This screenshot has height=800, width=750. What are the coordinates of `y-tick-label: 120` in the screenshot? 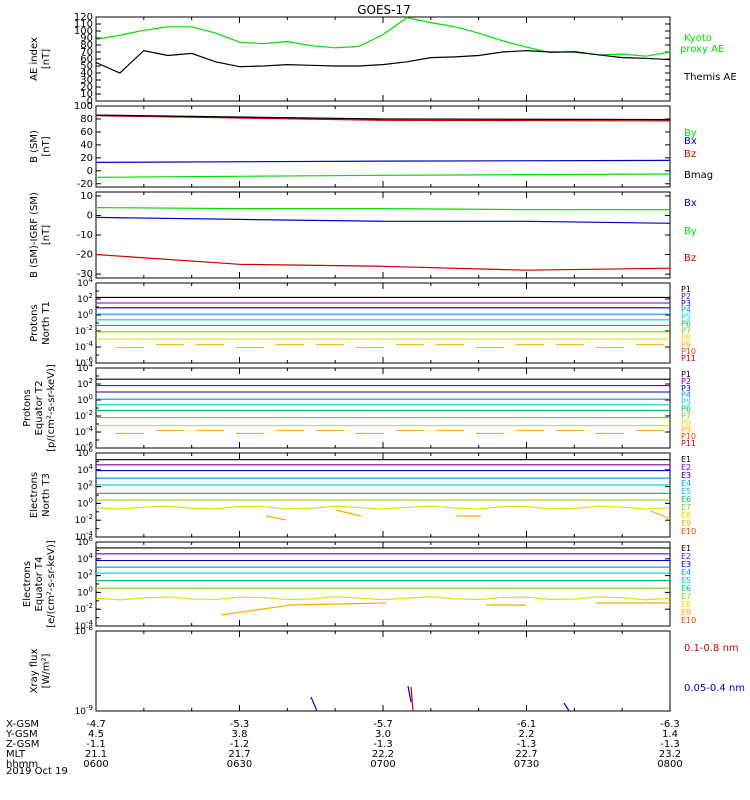 It's located at (83, 17).